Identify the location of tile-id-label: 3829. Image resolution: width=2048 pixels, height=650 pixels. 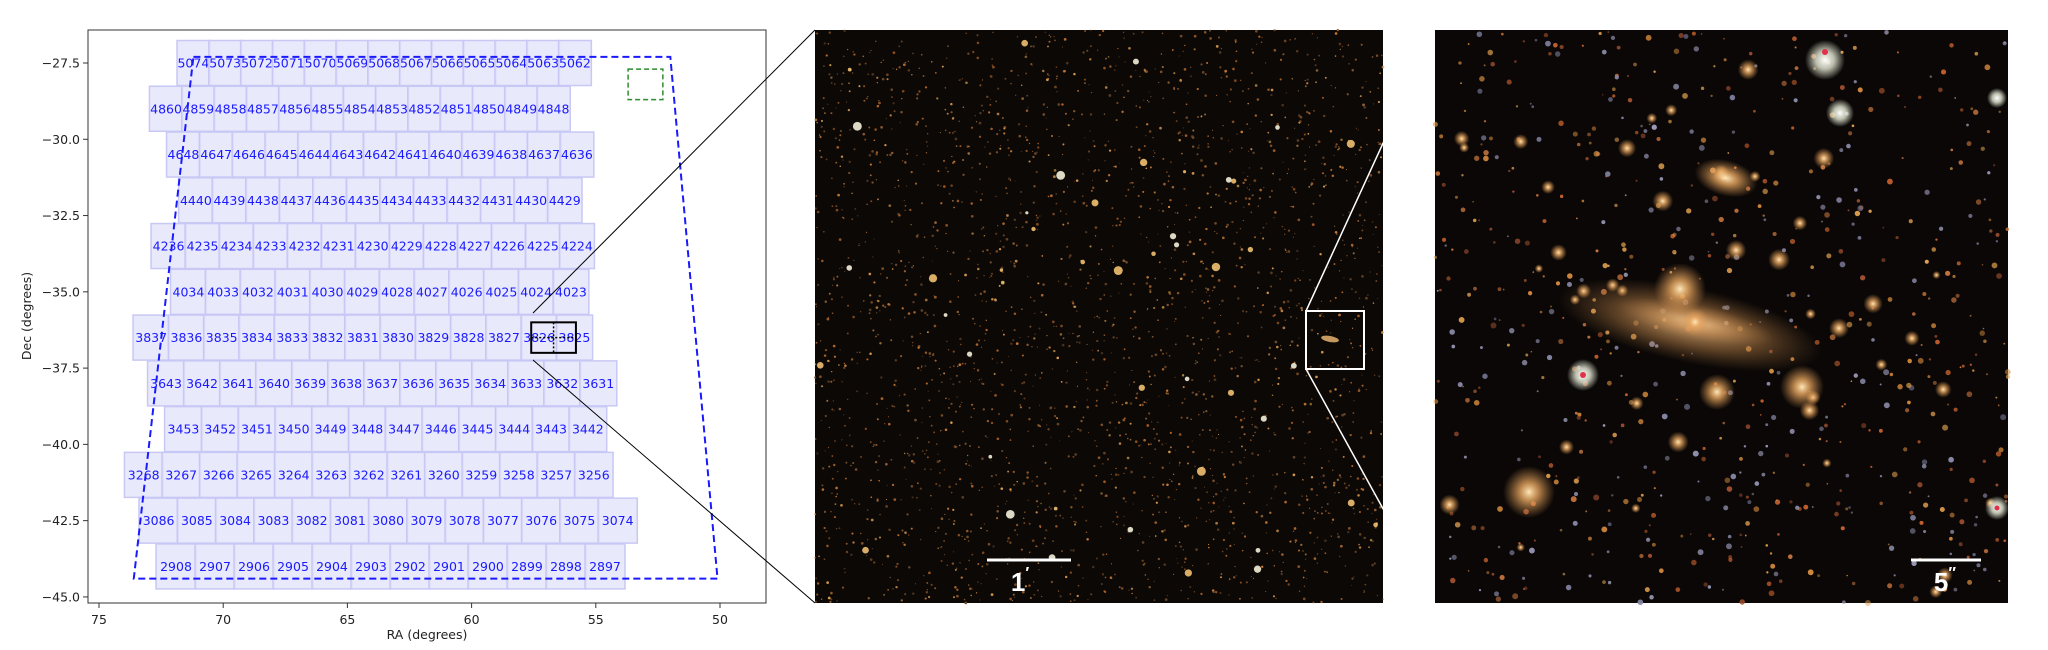
(433, 337).